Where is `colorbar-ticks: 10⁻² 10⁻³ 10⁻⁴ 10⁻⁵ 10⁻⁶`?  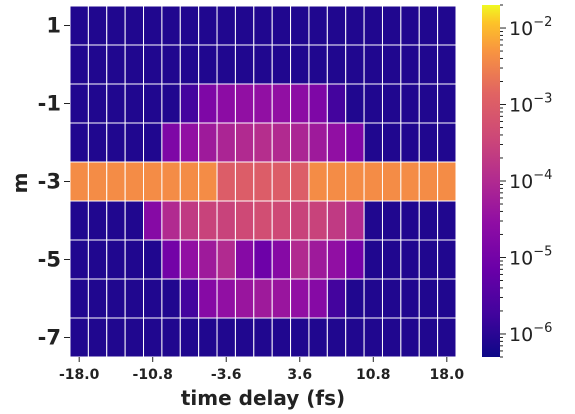
colorbar-ticks: 10⁻² 10⁻³ 10⁻⁴ 10⁻⁵ 10⁻⁶ is located at coordinates (526, 181).